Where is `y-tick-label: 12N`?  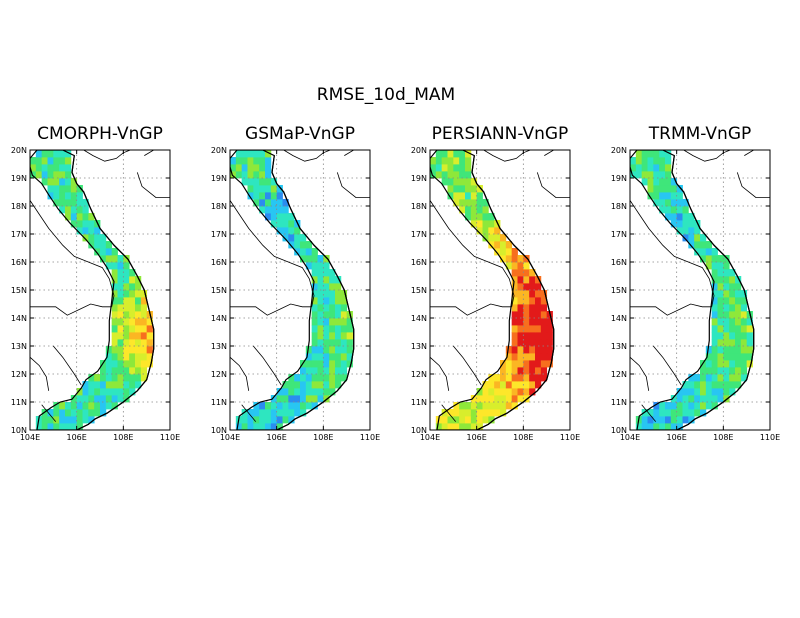
y-tick-label: 12N is located at coordinates (19, 374).